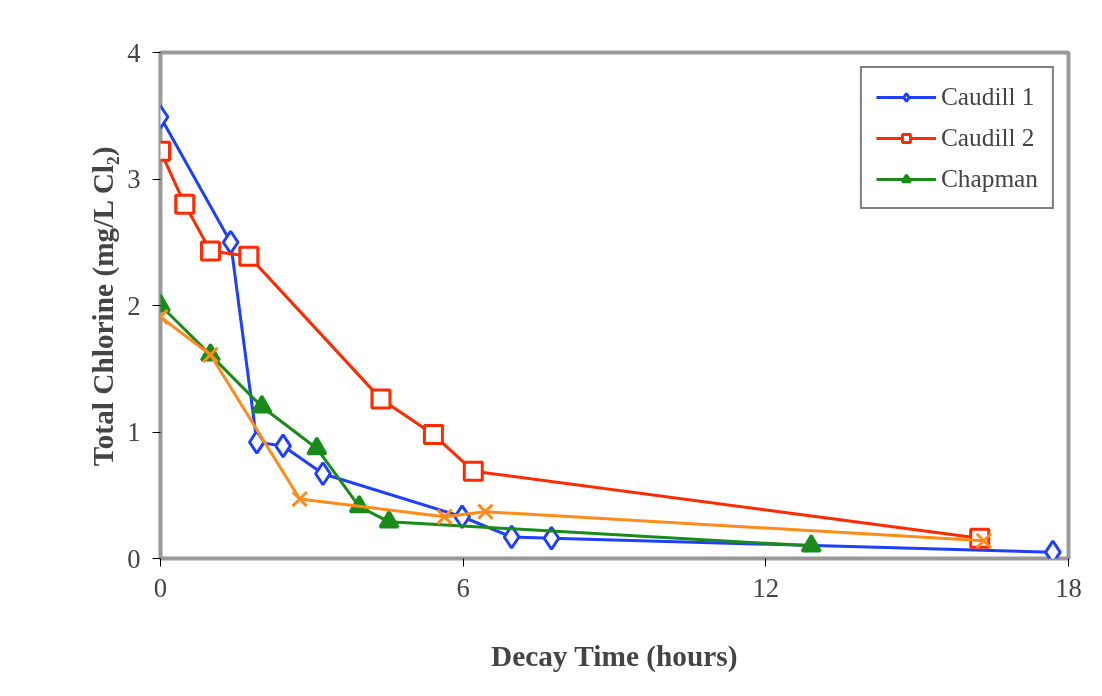  What do you see at coordinates (614, 656) in the screenshot?
I see `x-axis-title: Decay Time (hours)` at bounding box center [614, 656].